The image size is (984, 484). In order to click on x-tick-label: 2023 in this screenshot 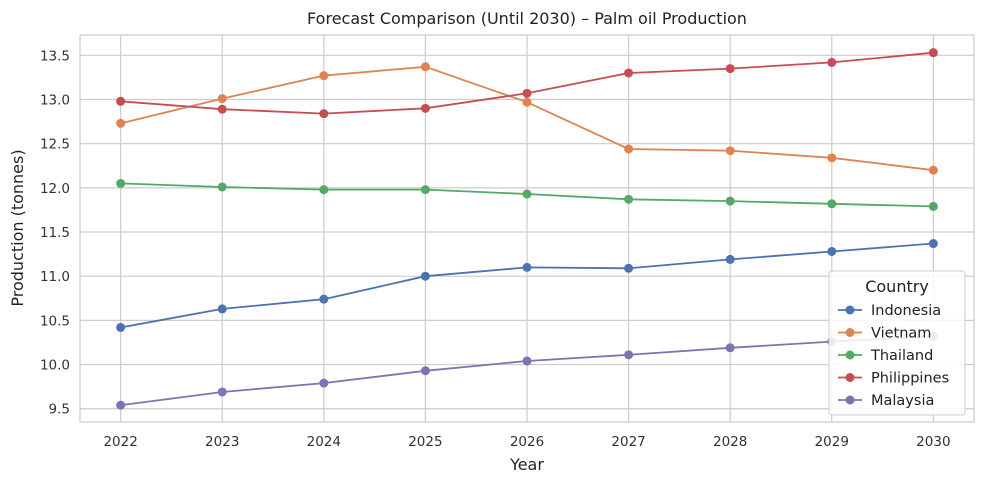, I will do `click(222, 442)`.